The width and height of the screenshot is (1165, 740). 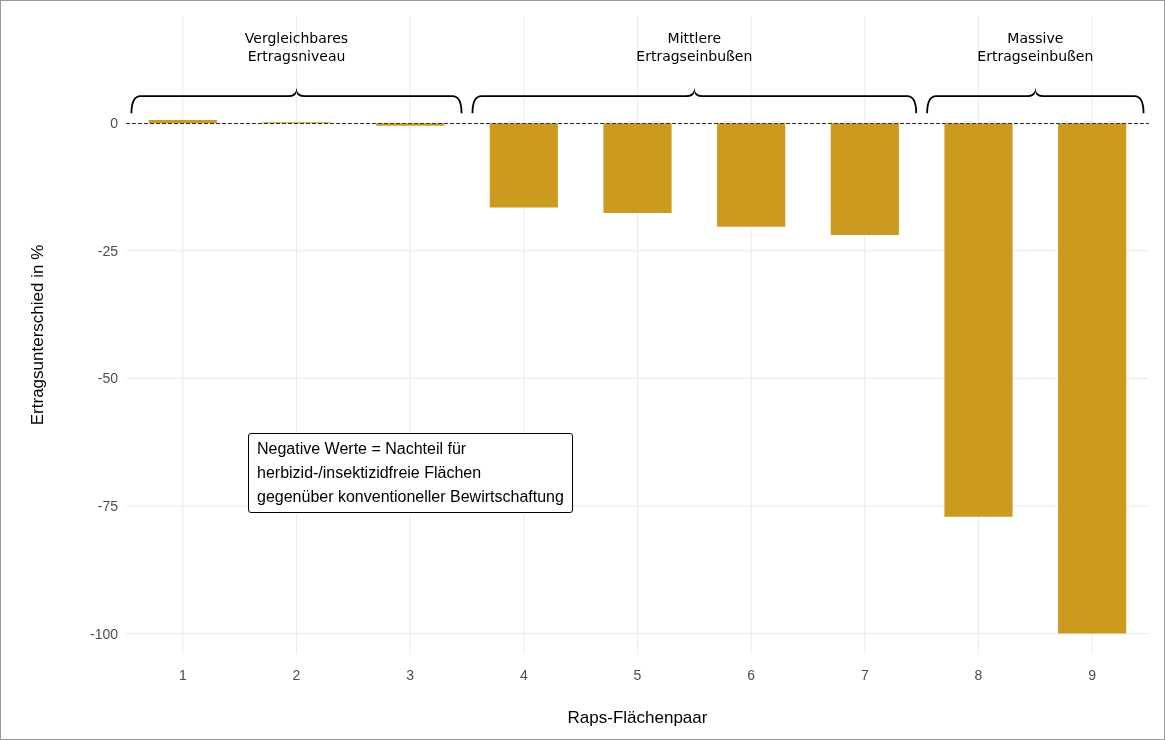 I want to click on x-tick-label: 9, so click(x=1092, y=675).